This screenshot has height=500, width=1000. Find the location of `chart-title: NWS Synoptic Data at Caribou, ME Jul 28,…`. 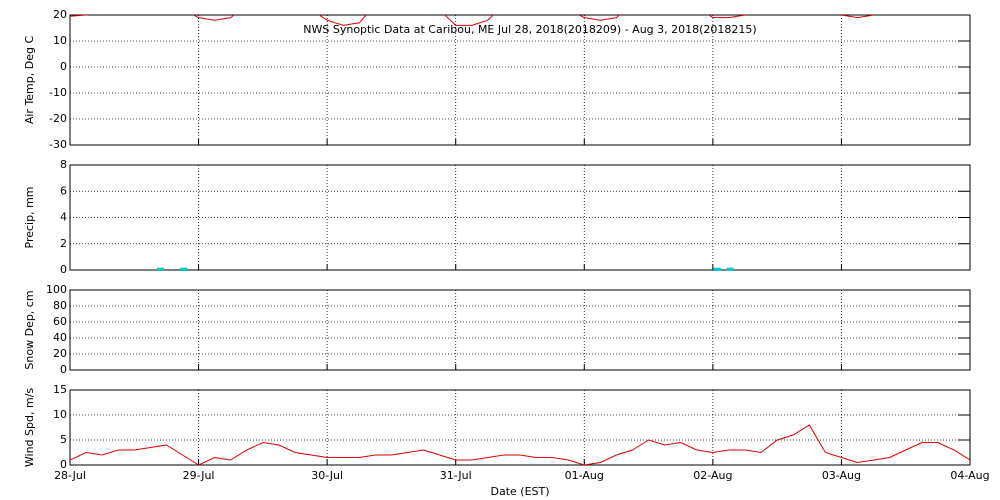

chart-title: NWS Synoptic Data at Caribou, ME Jul 28,… is located at coordinates (529, 29).